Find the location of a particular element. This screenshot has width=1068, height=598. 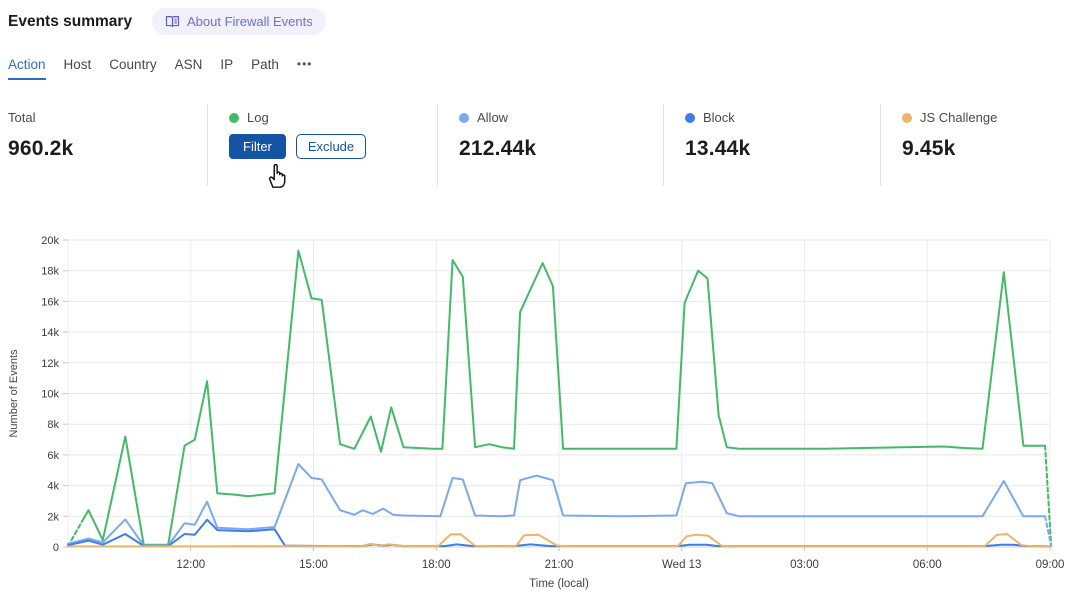

svg-text: 6k is located at coordinates (53, 456).